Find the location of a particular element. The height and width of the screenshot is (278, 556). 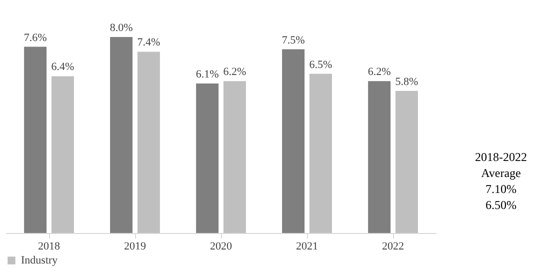

data-label: 7.4% is located at coordinates (148, 42).